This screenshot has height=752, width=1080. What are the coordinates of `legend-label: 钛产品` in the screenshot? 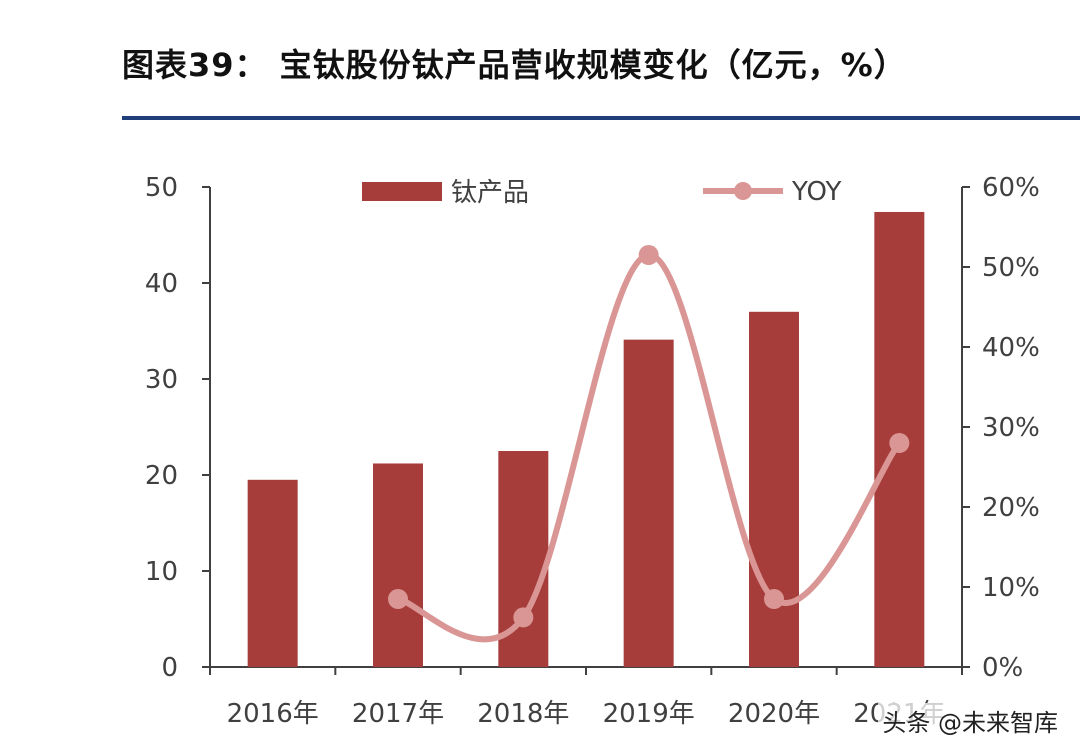 It's located at (490, 193).